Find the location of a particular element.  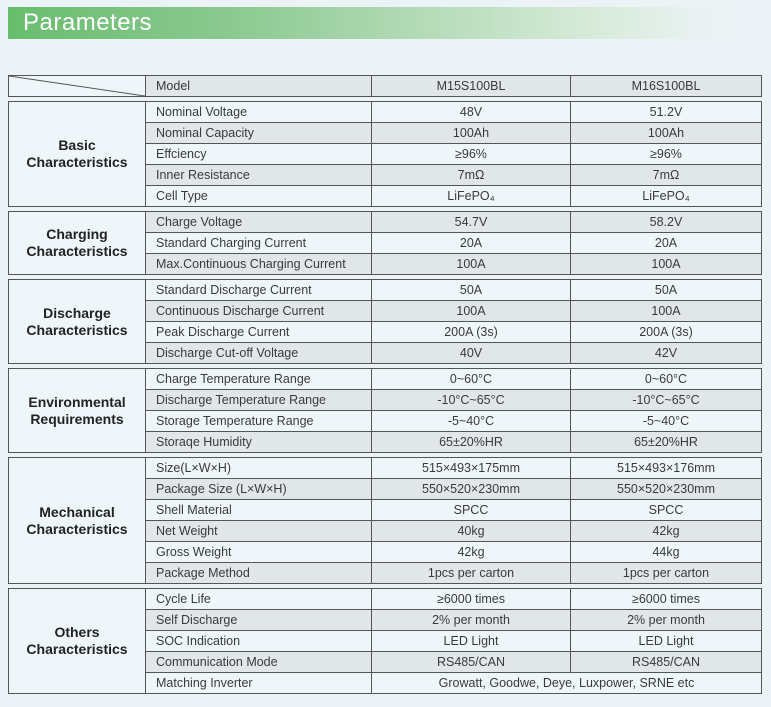

param-value-m15: 1pcs per carton is located at coordinates (471, 573).